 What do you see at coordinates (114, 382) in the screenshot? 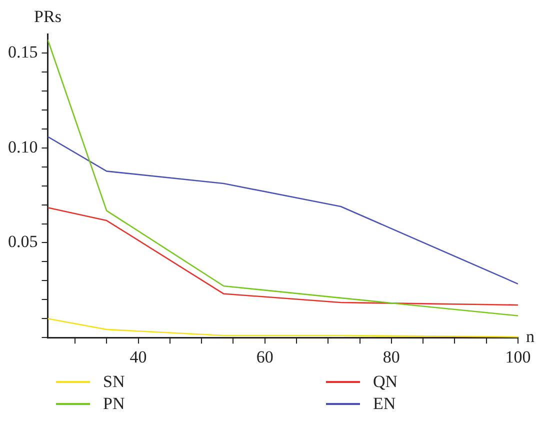
I see `legend-label: SN` at bounding box center [114, 382].